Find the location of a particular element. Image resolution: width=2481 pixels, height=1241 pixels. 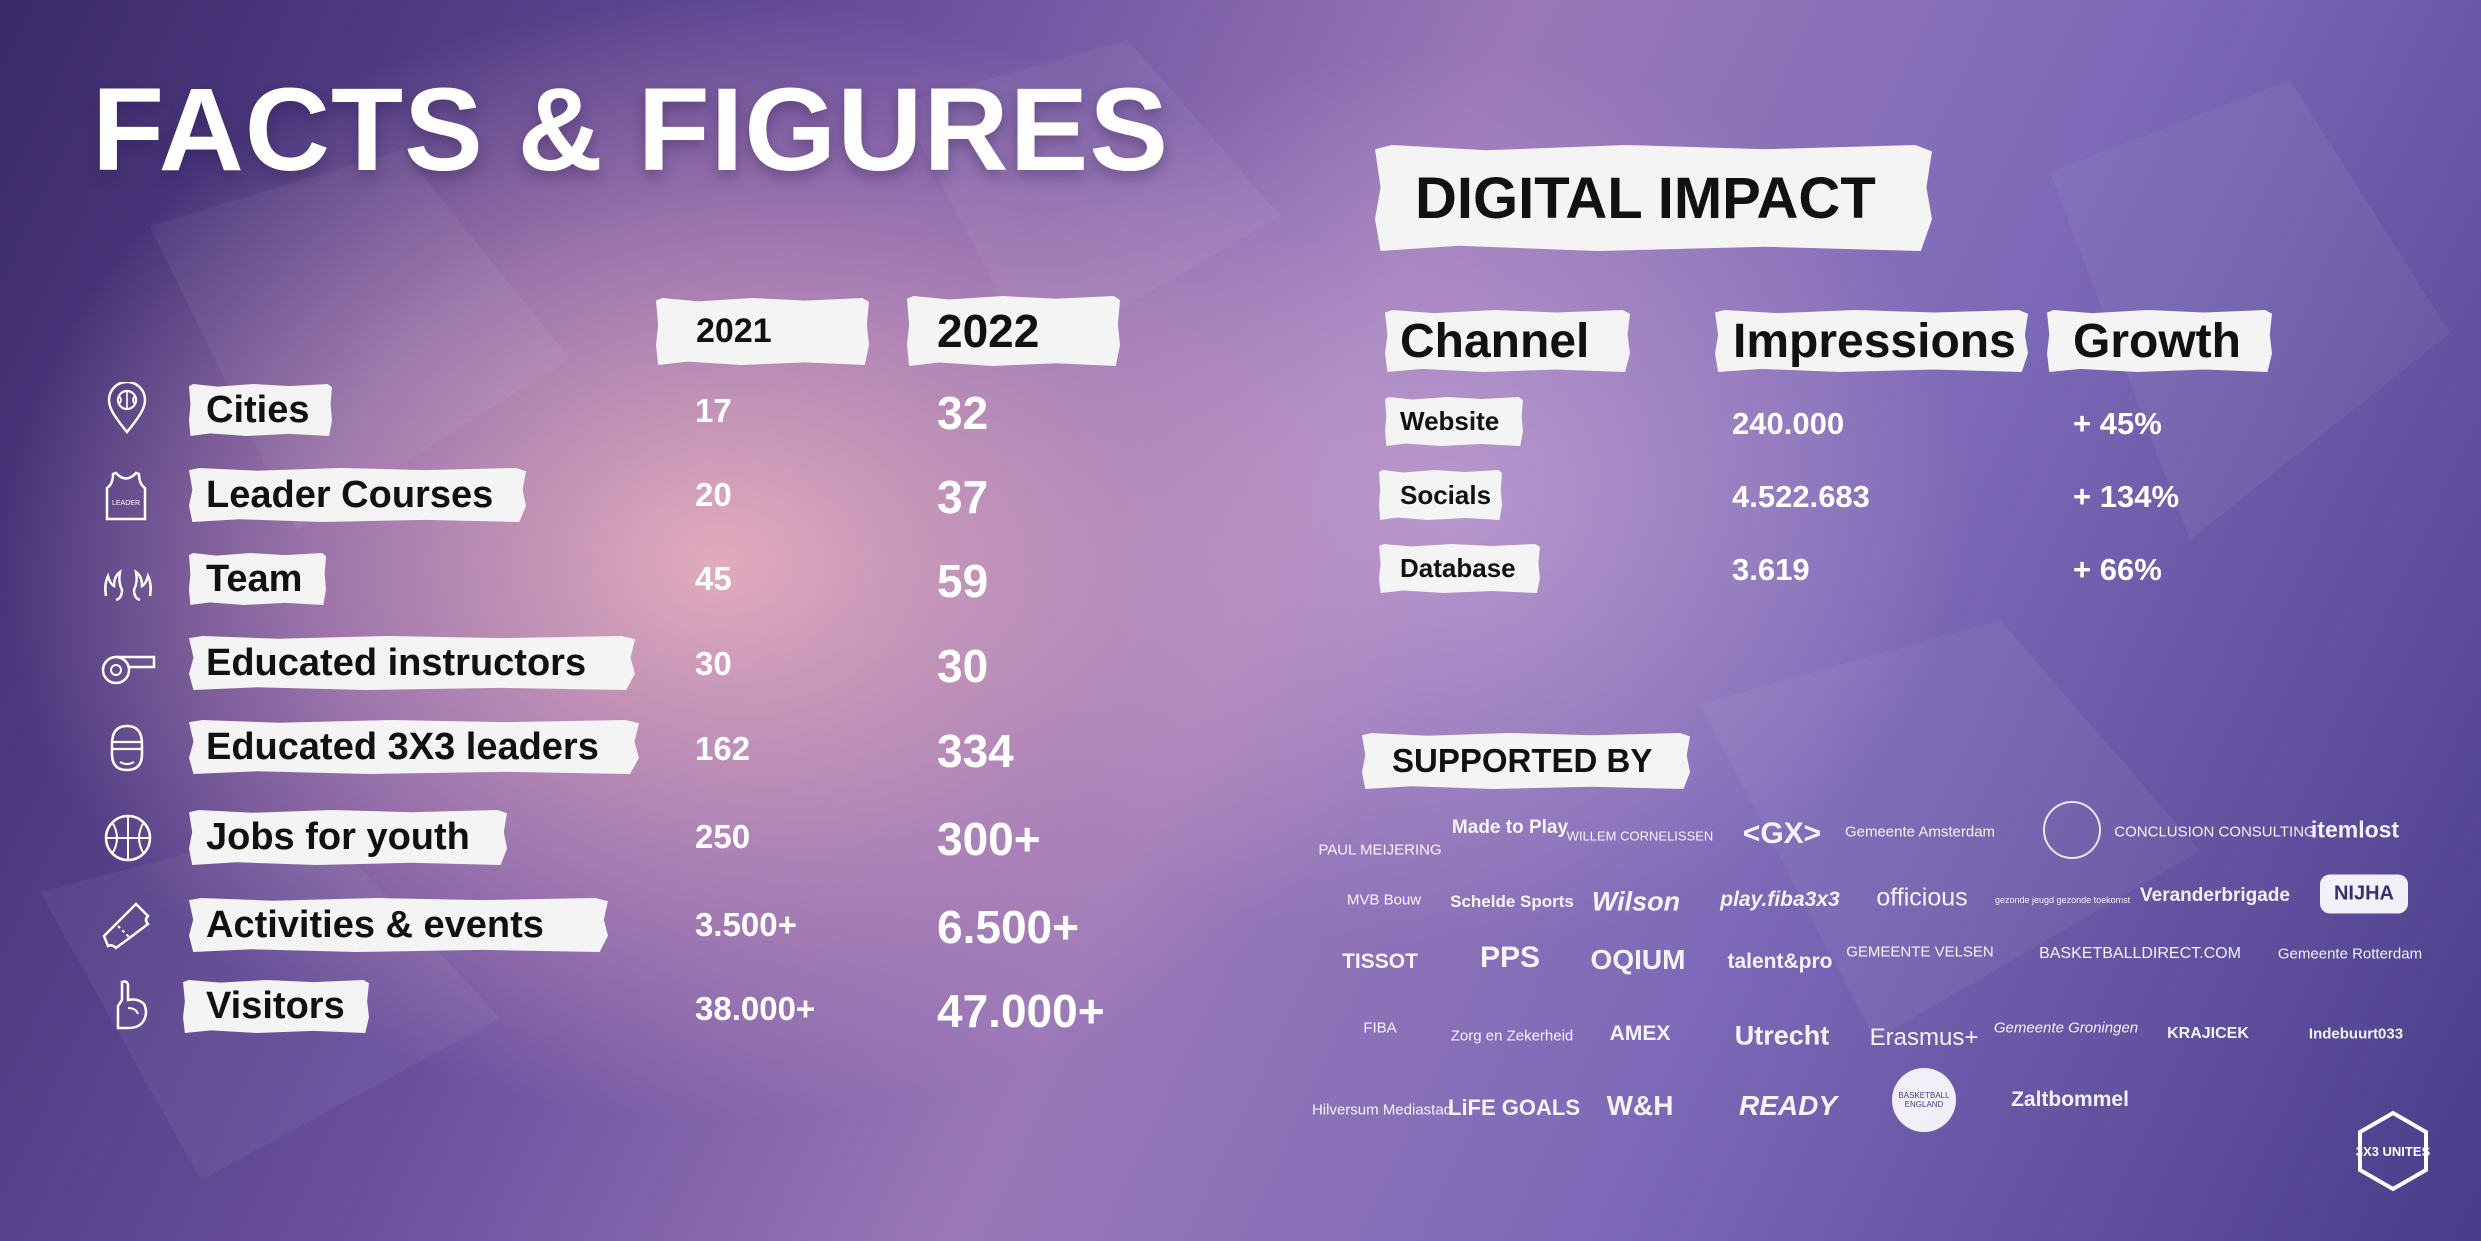

sponsor-logo: LiFE GOALS is located at coordinates (1514, 1107).